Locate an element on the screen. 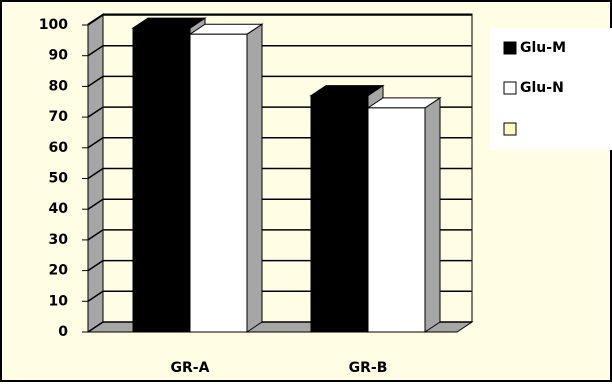 The image size is (612, 386). y-tick-label: 70 is located at coordinates (59, 117).